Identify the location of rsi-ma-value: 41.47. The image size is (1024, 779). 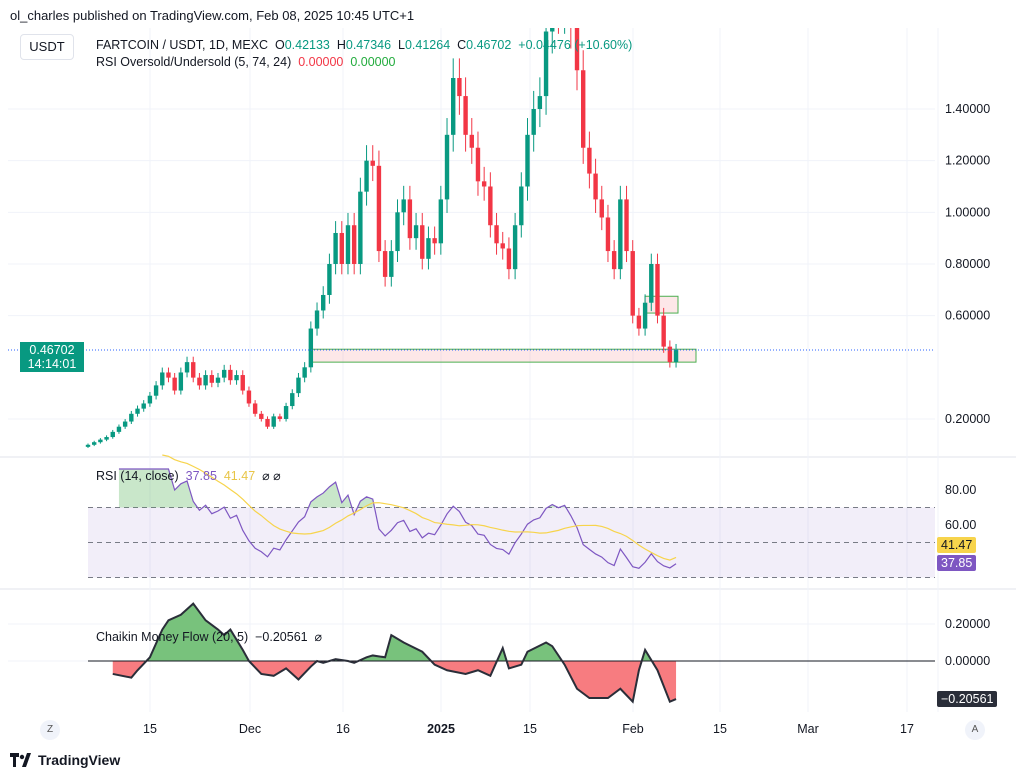
(239, 476).